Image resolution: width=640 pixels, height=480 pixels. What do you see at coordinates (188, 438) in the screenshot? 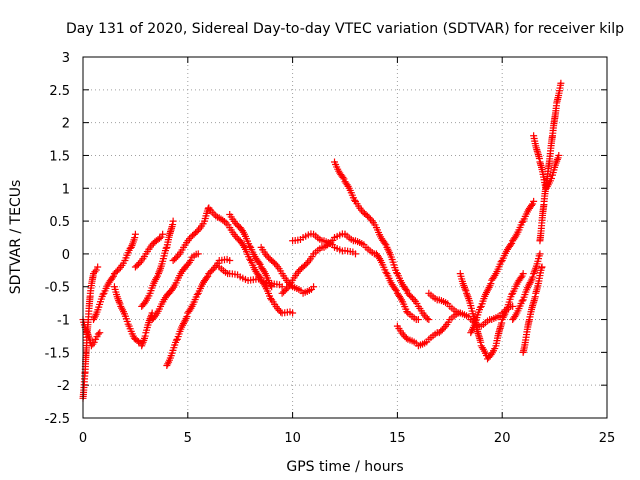
I see `x-tick-label: 5` at bounding box center [188, 438].